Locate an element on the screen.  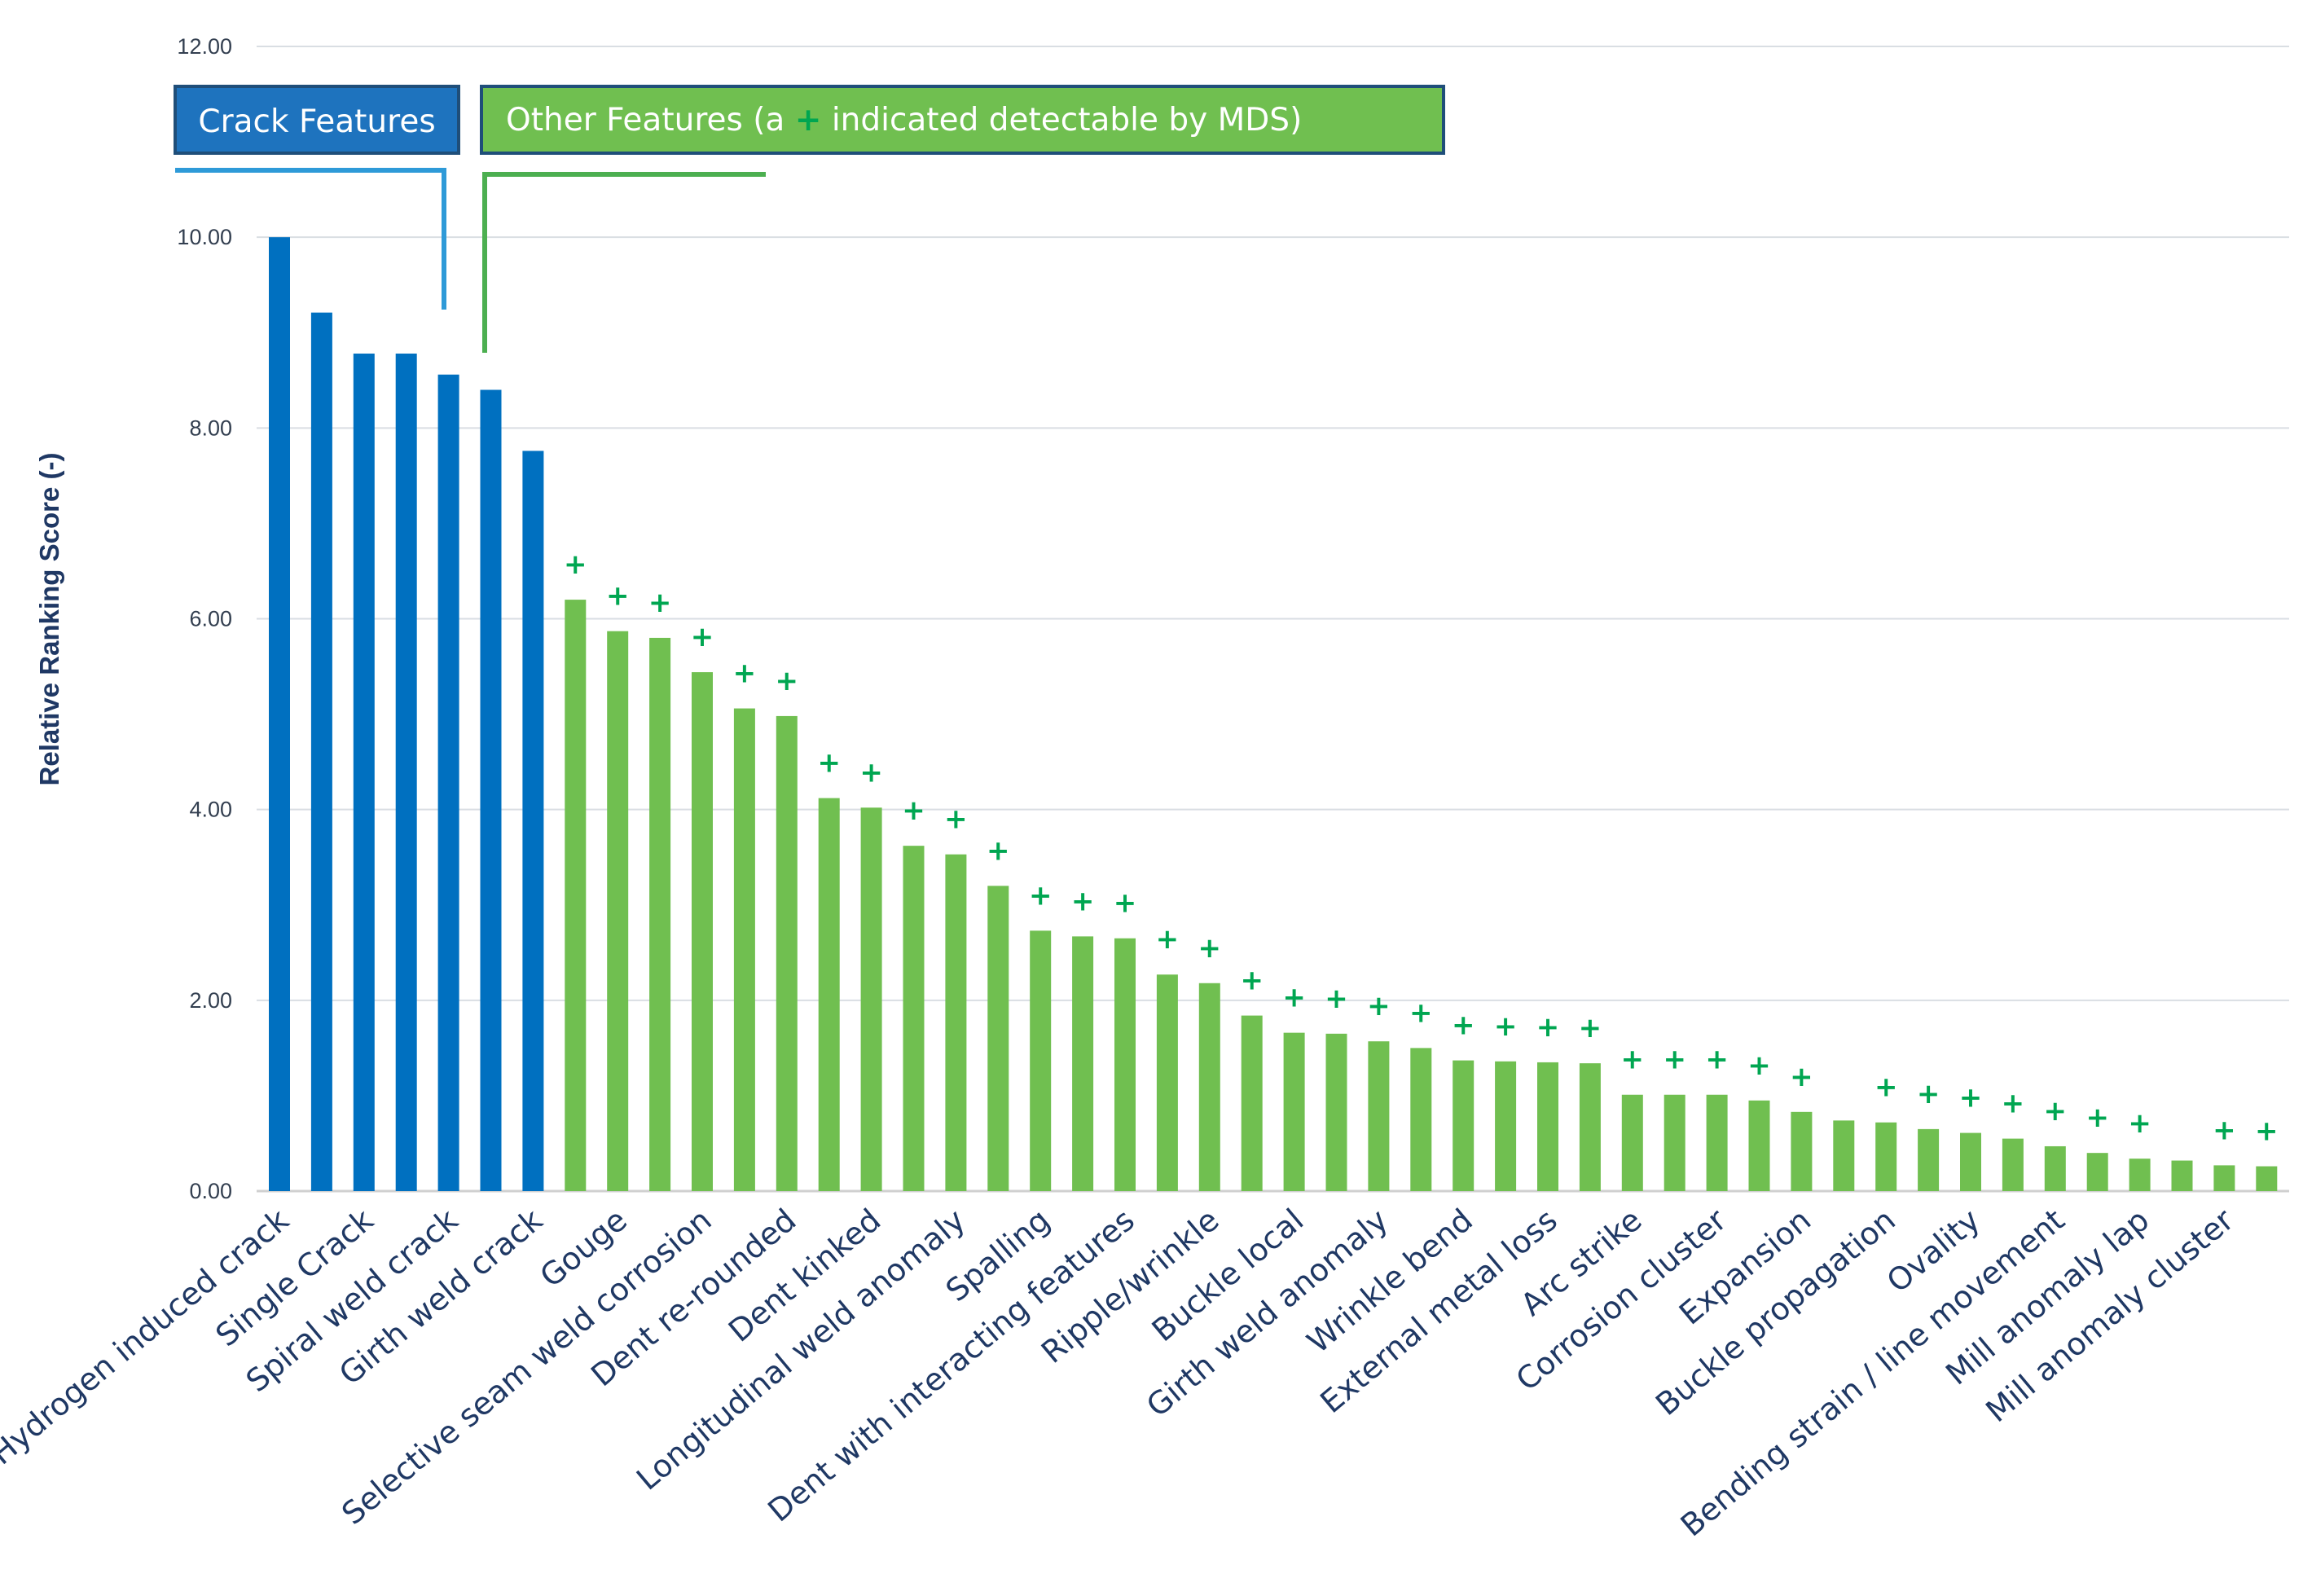
legend-plus-symbol: + is located at coordinates (809, 120).